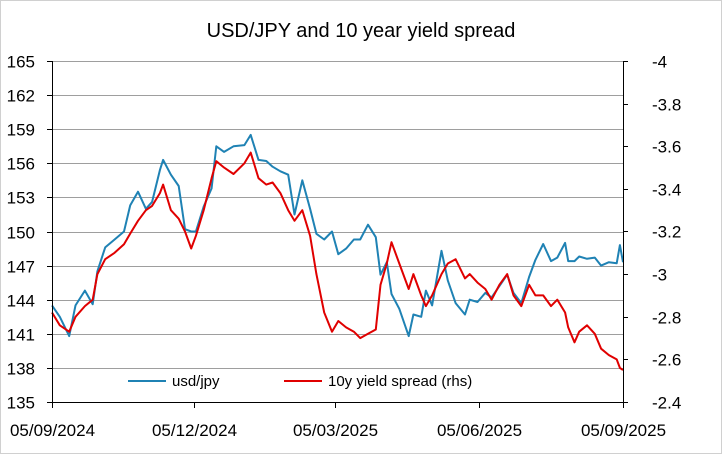 This screenshot has height=454, width=722. I want to click on y-right-tick-label: -3.4, so click(666, 190).